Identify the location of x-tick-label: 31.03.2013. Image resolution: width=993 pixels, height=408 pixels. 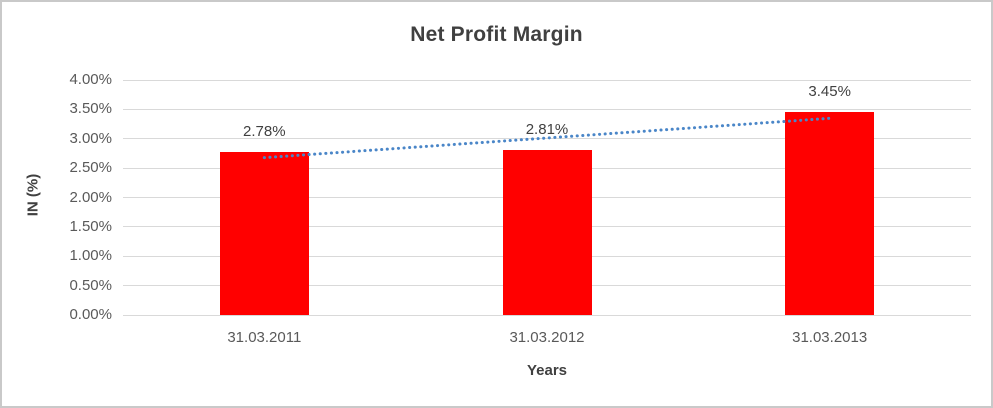
(830, 337).